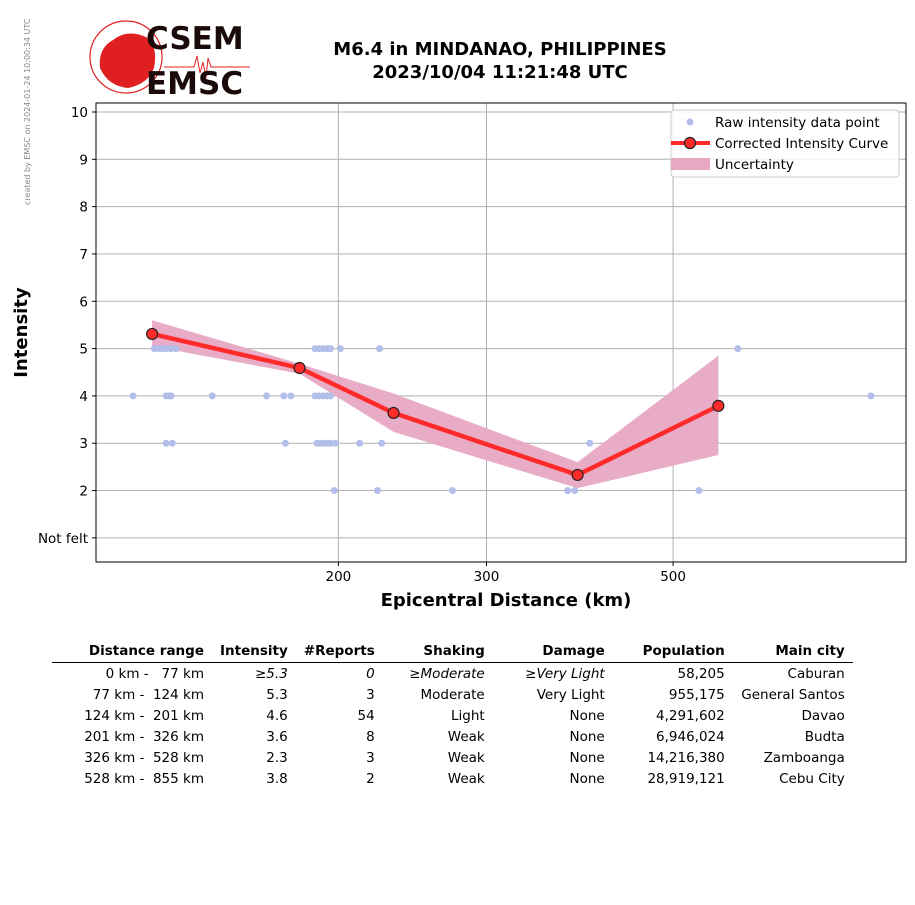 The width and height of the screenshot is (915, 905). Describe the element at coordinates (437, 651) in the screenshot. I see `column-header: Shaking` at that location.